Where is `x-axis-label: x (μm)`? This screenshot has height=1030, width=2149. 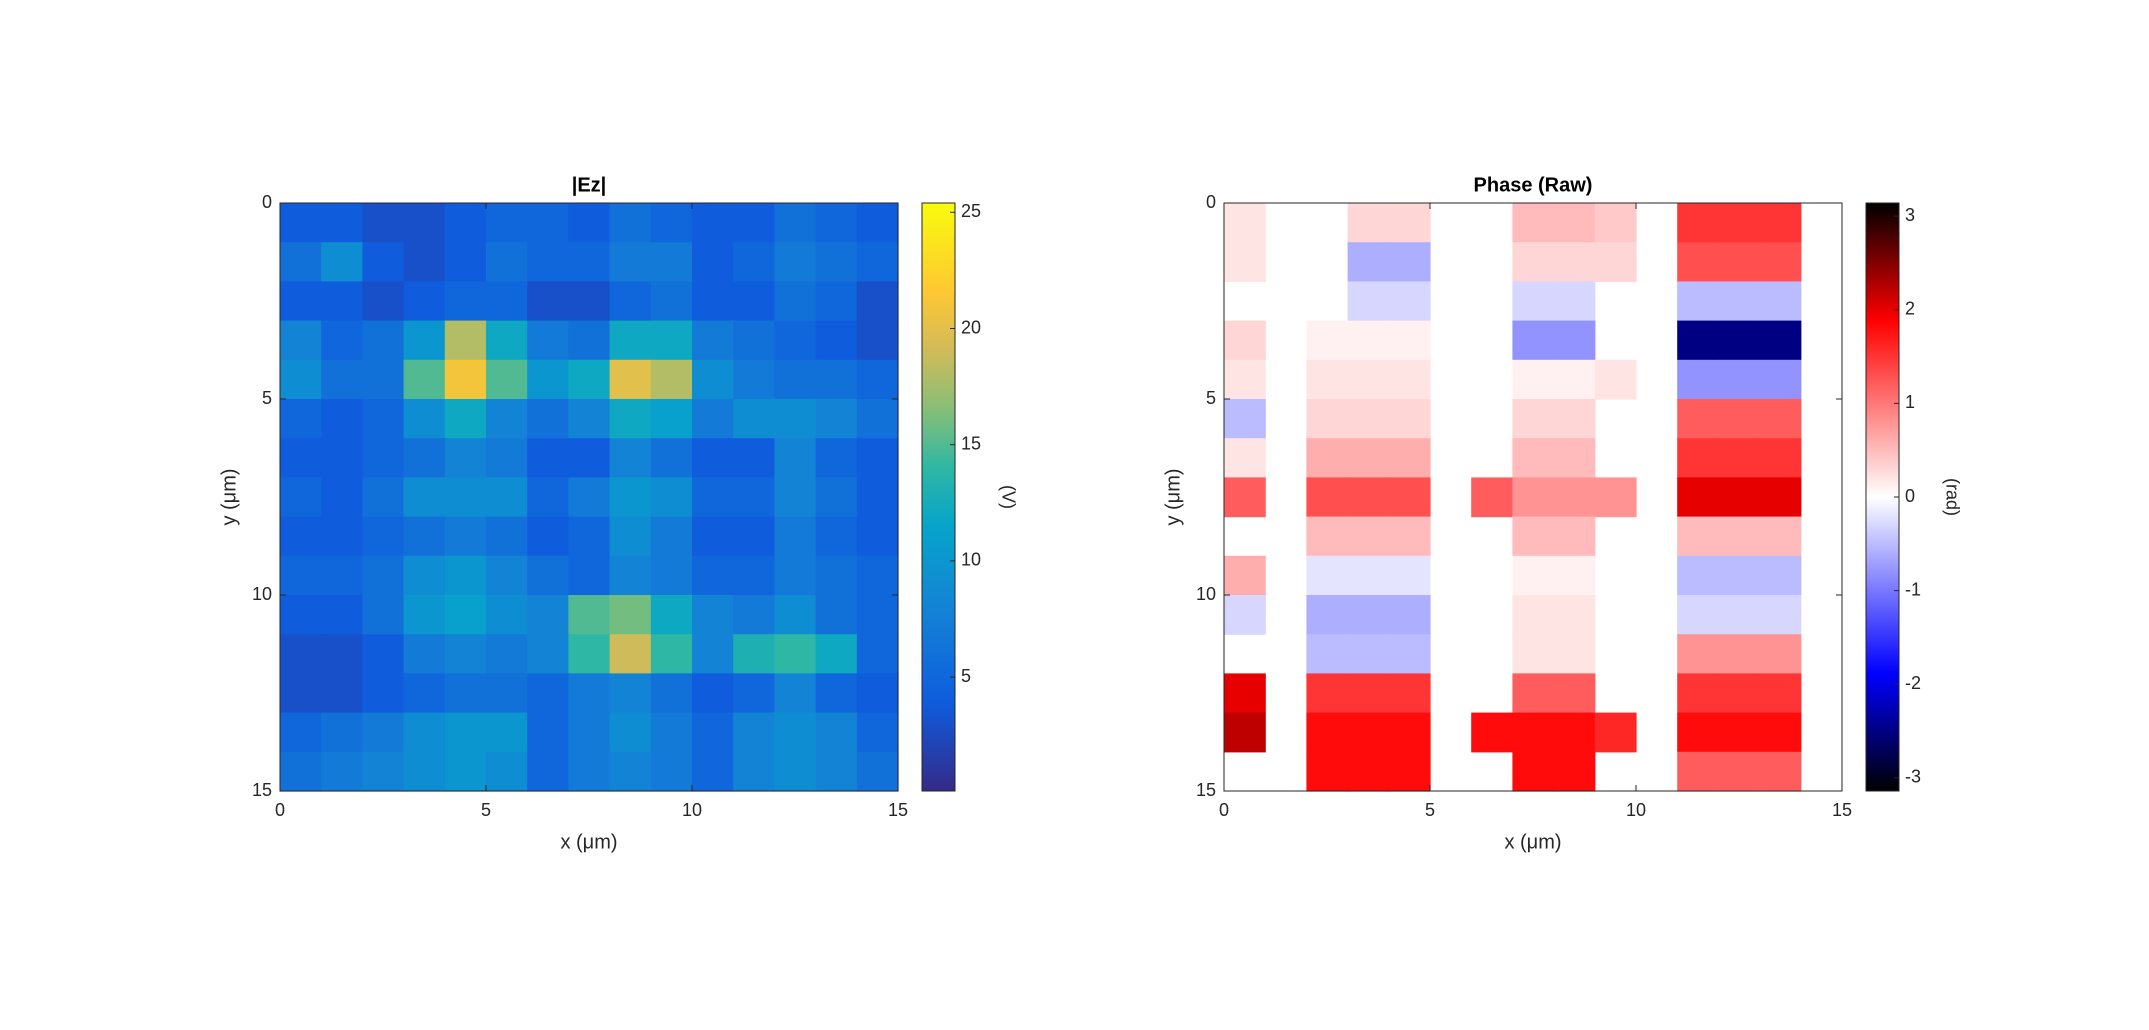
x-axis-label: x (μm) is located at coordinates (1532, 842).